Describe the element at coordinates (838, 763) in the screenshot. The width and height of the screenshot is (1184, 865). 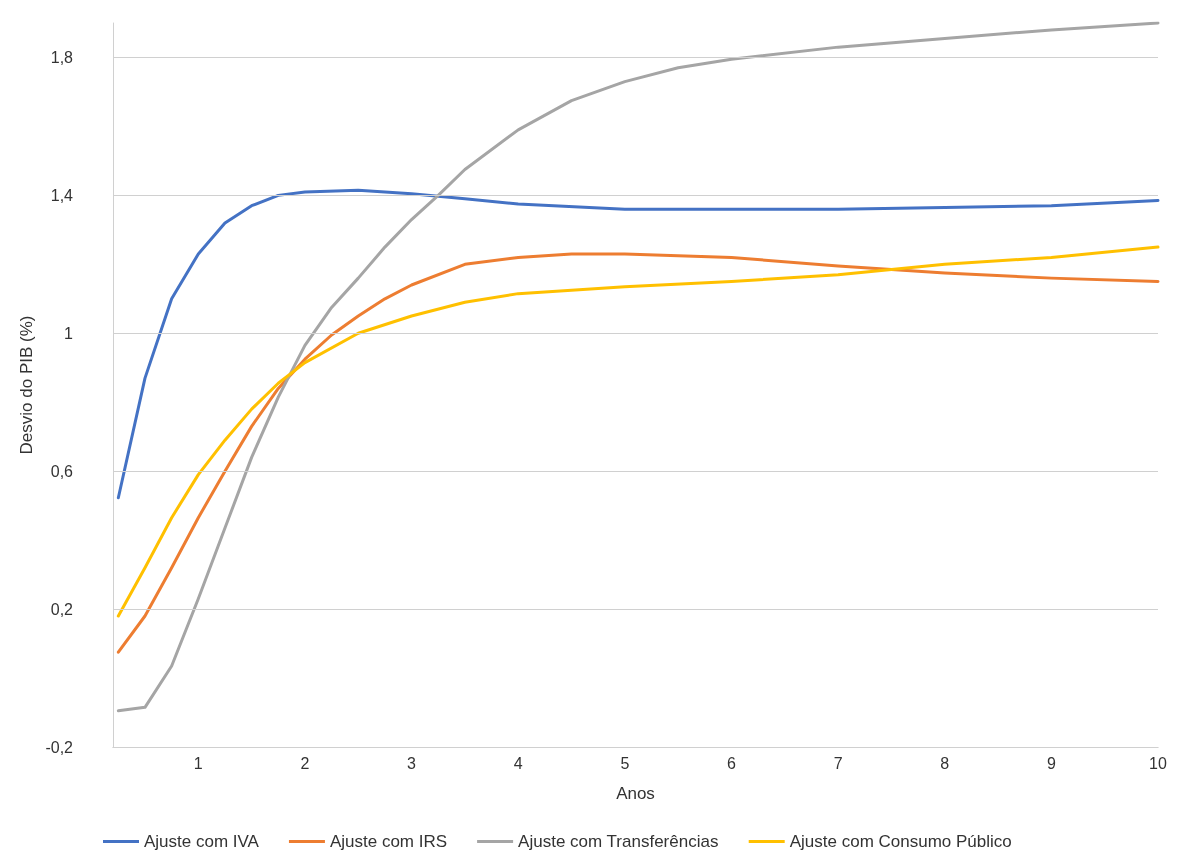
I see `x-tick-label: 7` at that location.